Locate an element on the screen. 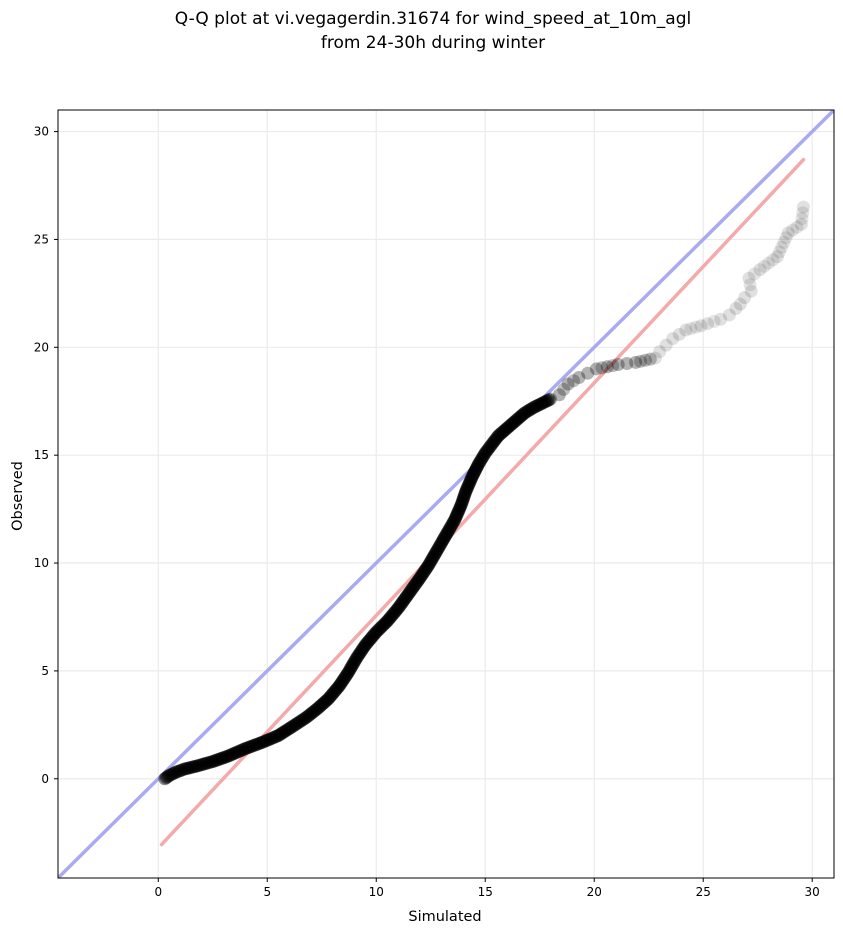 The image size is (843, 934). x-tick-label: 0 is located at coordinates (158, 892).